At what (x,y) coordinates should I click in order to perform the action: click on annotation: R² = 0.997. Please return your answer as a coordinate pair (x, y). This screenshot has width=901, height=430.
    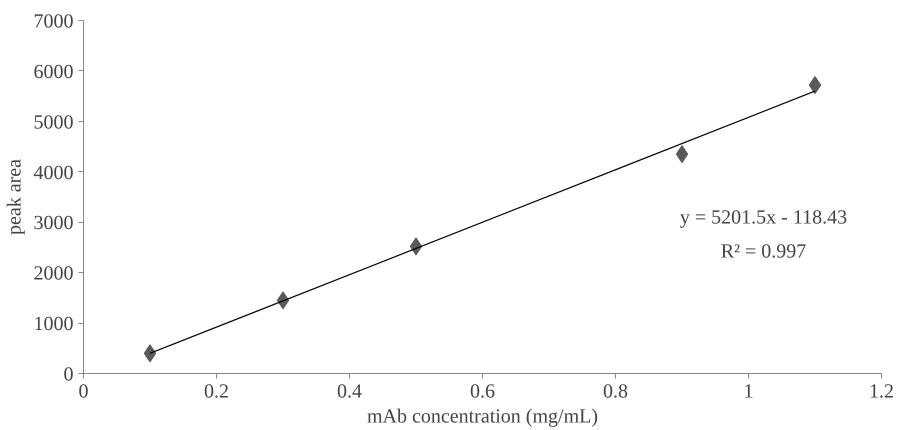
    Looking at the image, I should click on (763, 251).